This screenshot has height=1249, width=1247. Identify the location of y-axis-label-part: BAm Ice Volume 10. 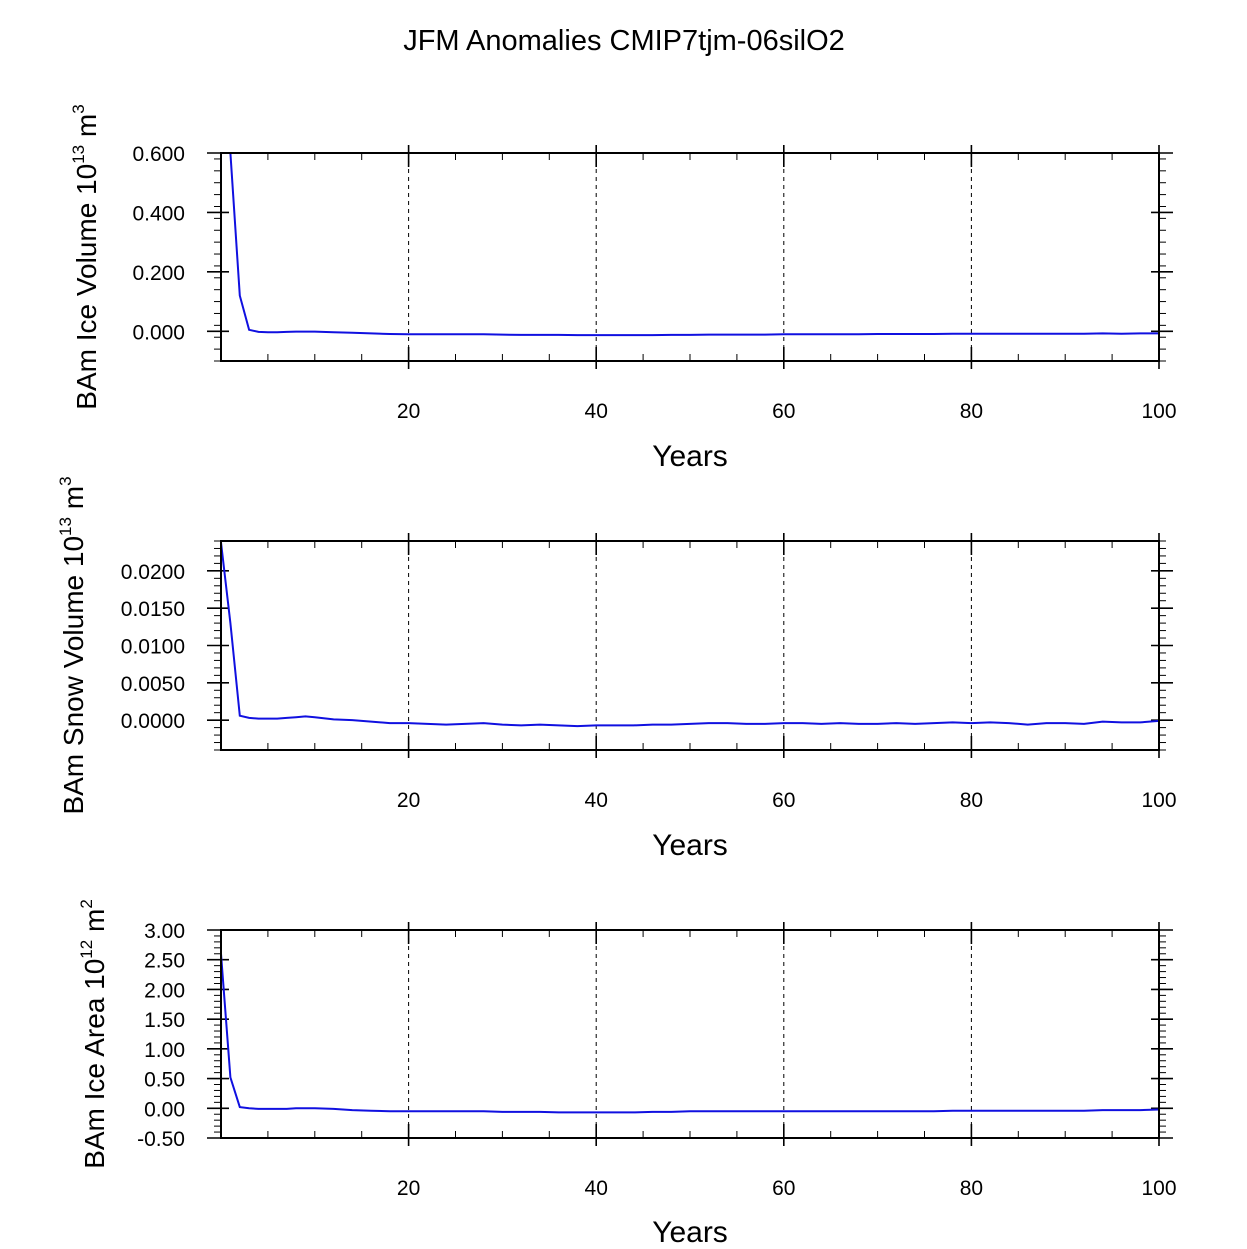
(86, 287).